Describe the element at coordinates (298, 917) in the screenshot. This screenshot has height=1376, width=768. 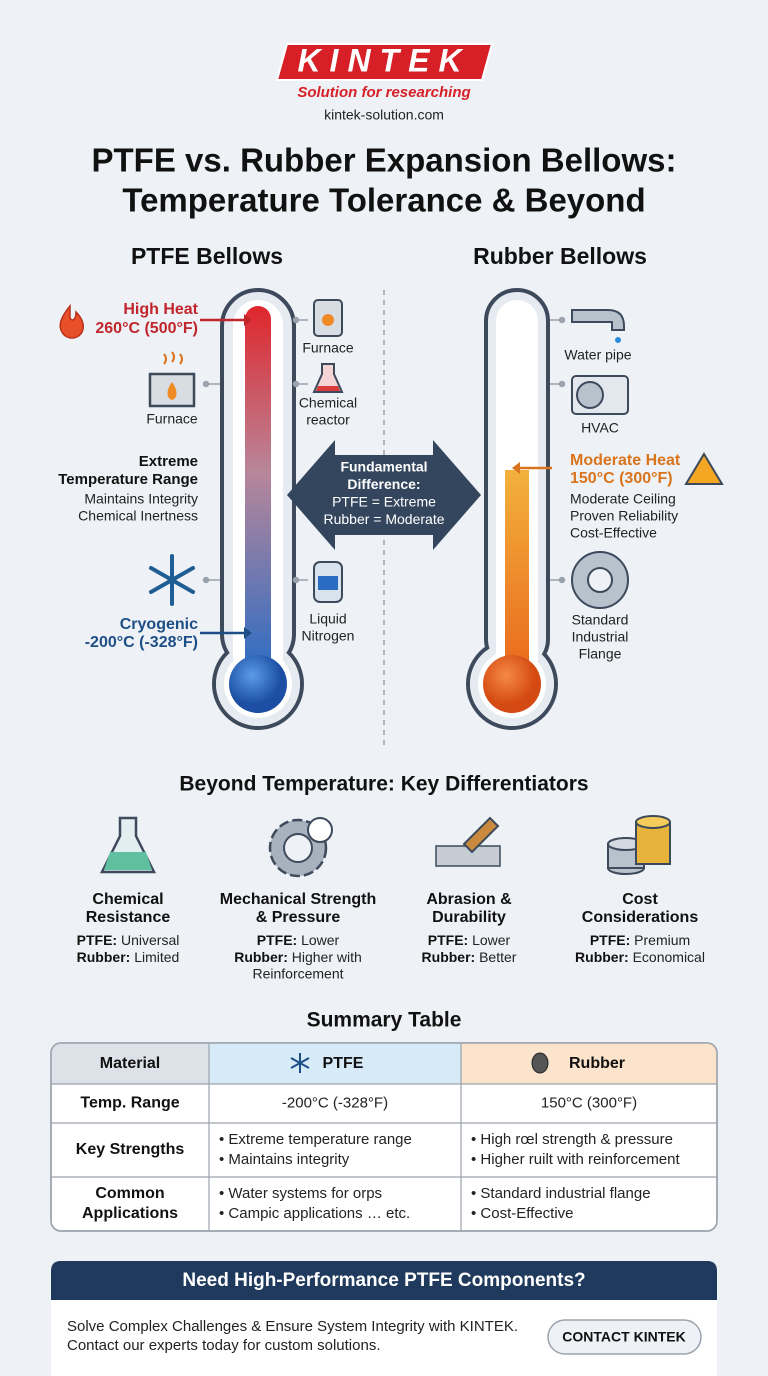
I see `item-title: & Pressure` at that location.